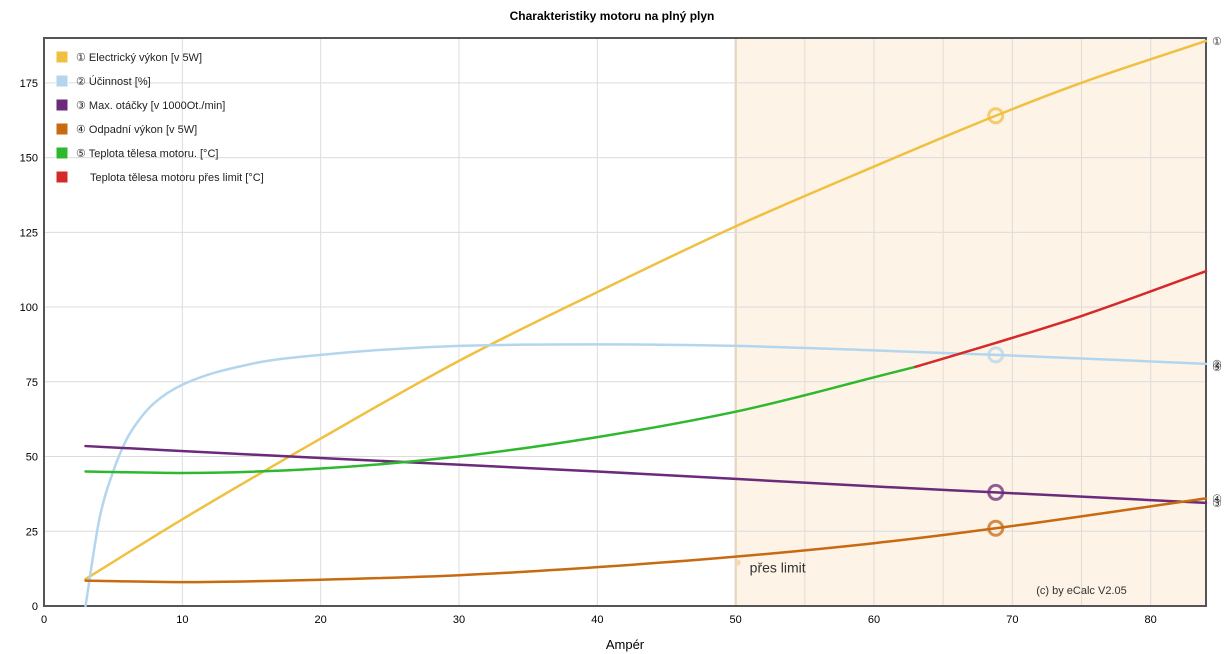  Describe the element at coordinates (62, 177) in the screenshot. I see `legend-swatch-teplota-telesa-motoru-pres-limit-c` at that location.